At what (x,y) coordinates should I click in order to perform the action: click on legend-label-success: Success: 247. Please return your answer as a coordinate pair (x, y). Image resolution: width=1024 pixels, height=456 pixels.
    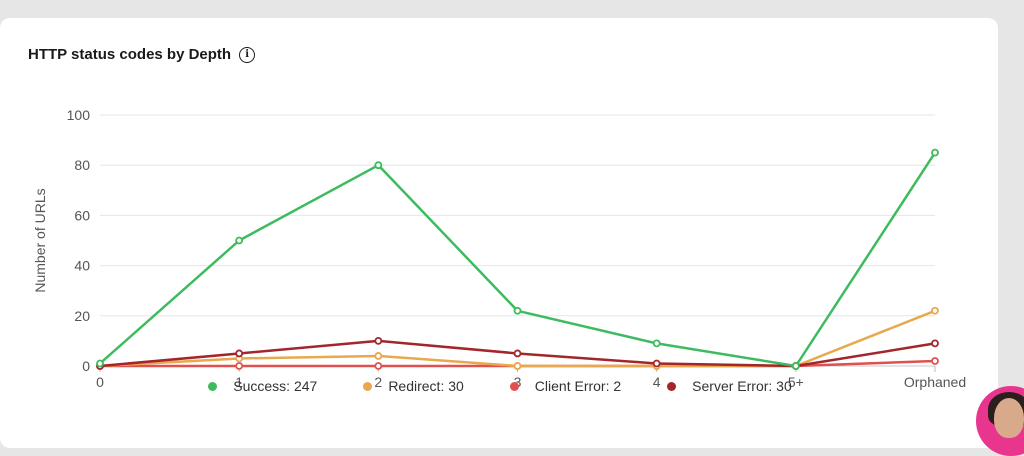
    Looking at the image, I should click on (275, 386).